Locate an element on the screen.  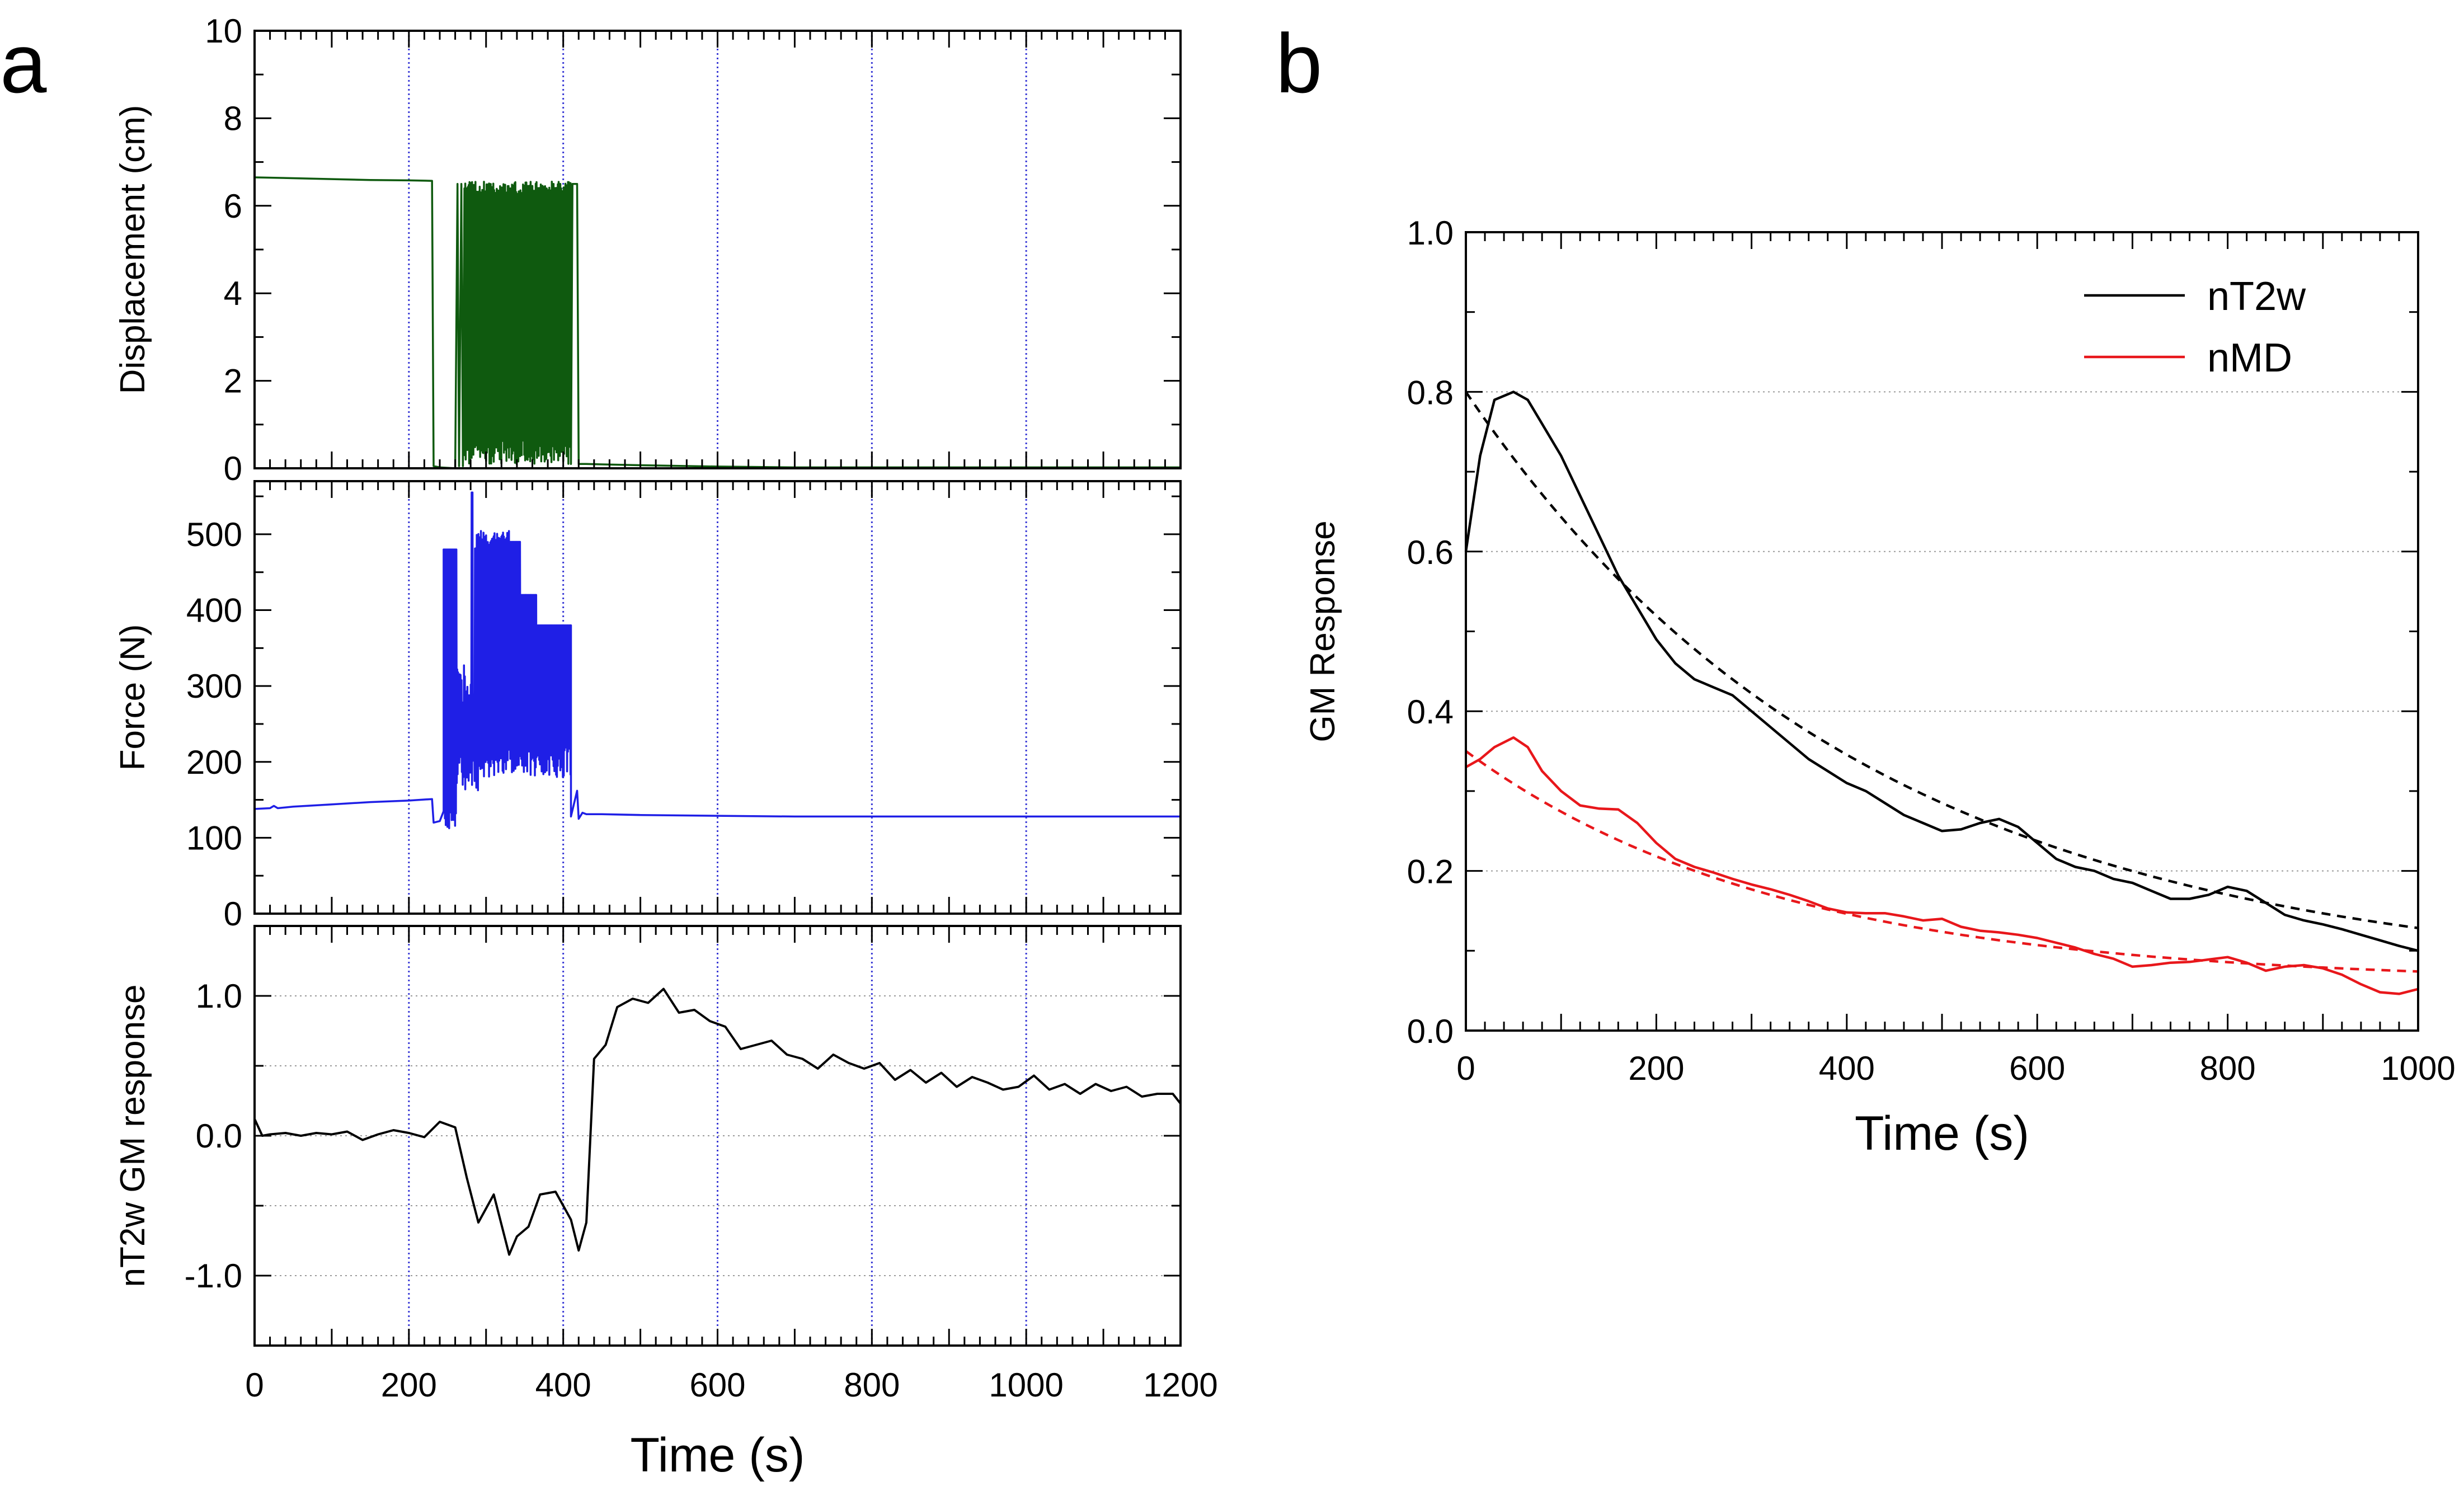
chart-force: 0 100 200 300 400 500 Force (N) is located at coordinates (648, 706).